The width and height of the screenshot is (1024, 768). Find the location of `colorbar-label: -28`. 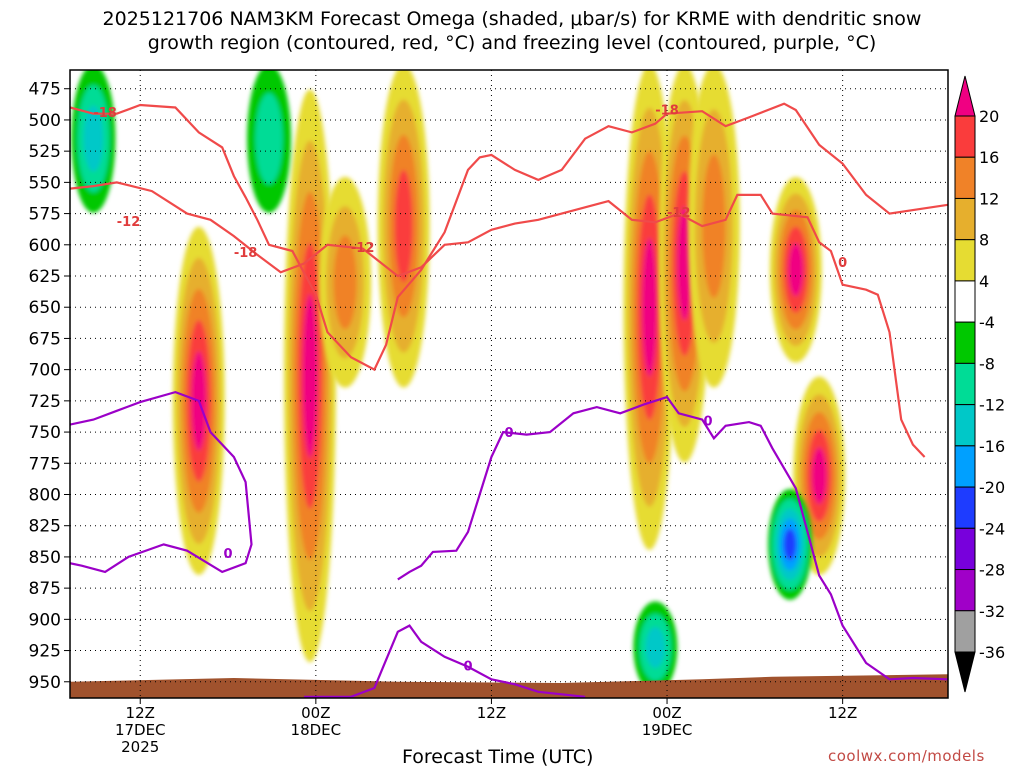

colorbar-label: -28 is located at coordinates (992, 570).